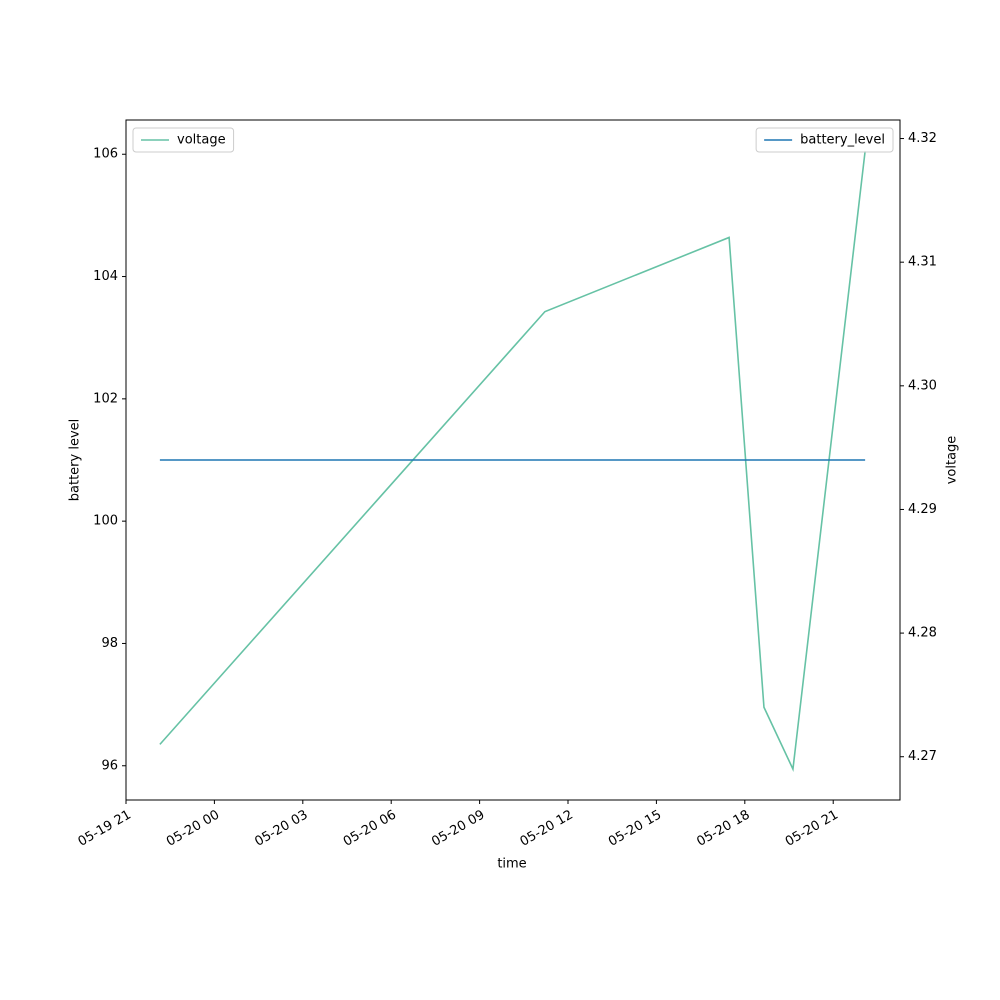  Describe the element at coordinates (105, 829) in the screenshot. I see `x-tick-label: 05-19 21` at that location.